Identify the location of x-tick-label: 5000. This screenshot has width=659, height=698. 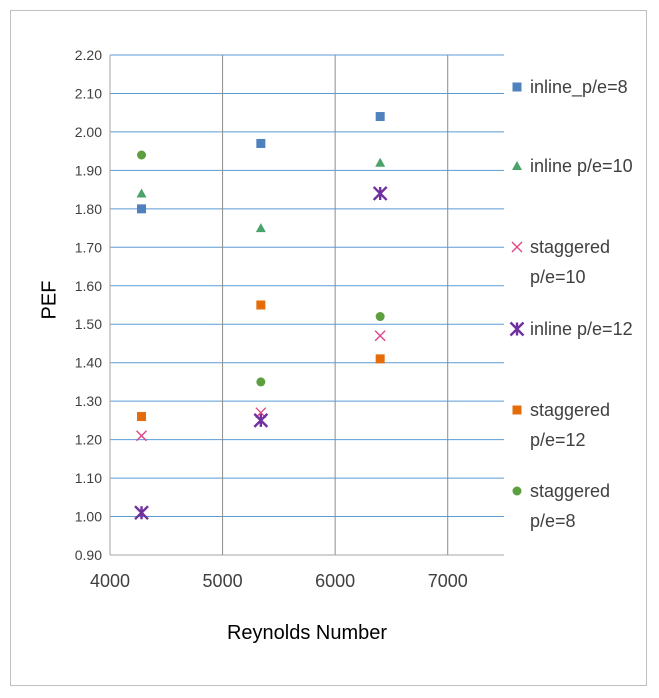
(223, 581).